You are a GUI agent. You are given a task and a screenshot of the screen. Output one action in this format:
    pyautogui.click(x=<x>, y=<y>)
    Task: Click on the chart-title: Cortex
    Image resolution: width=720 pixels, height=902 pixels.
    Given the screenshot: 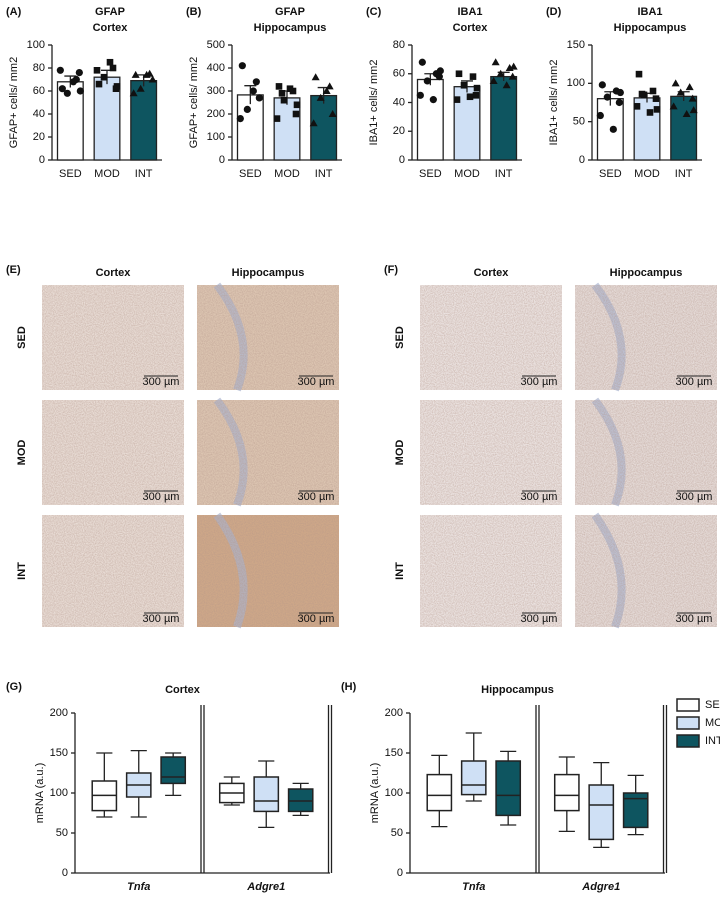 What is the action you would take?
    pyautogui.click(x=183, y=690)
    